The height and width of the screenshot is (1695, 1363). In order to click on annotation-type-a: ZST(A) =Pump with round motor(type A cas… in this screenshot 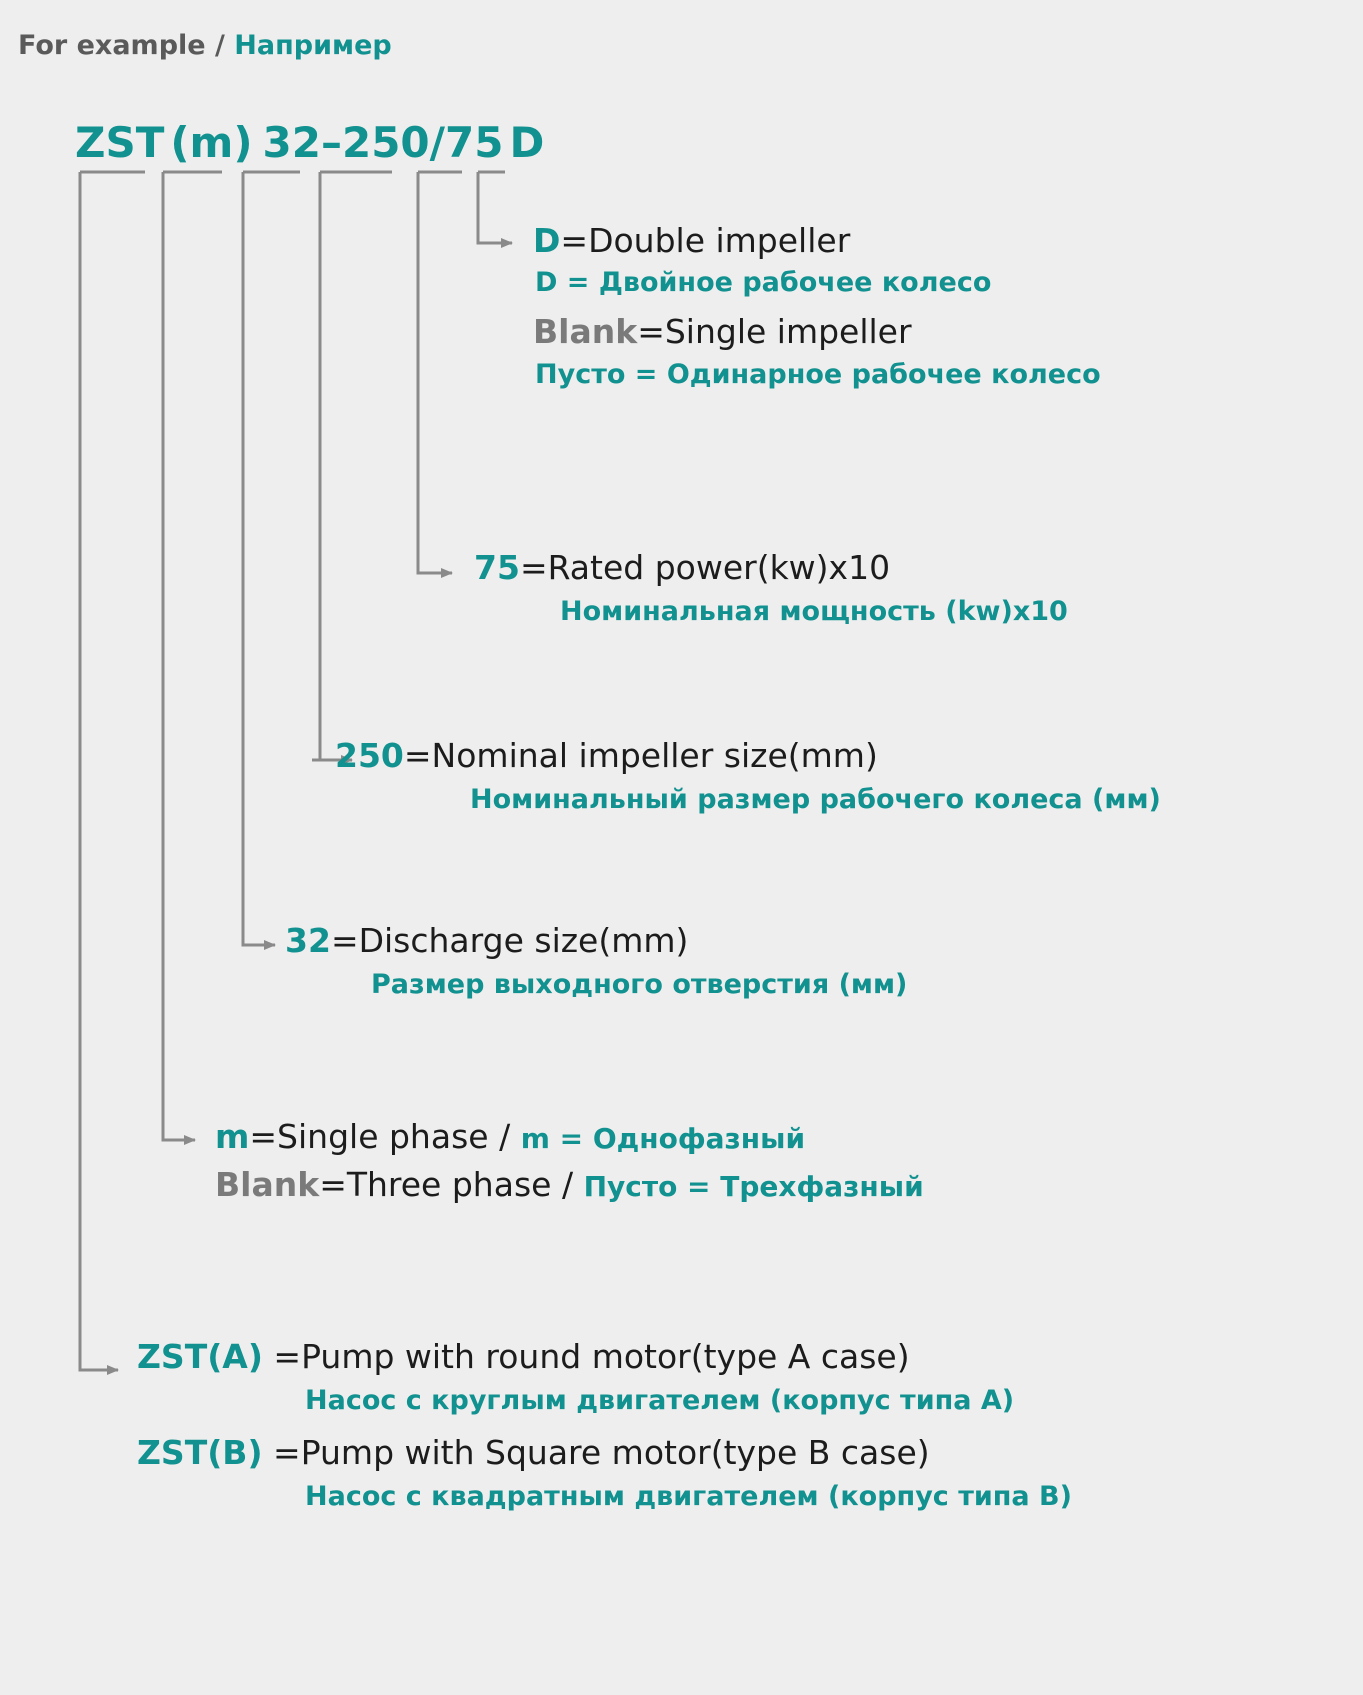, I will do `click(576, 1377)`.